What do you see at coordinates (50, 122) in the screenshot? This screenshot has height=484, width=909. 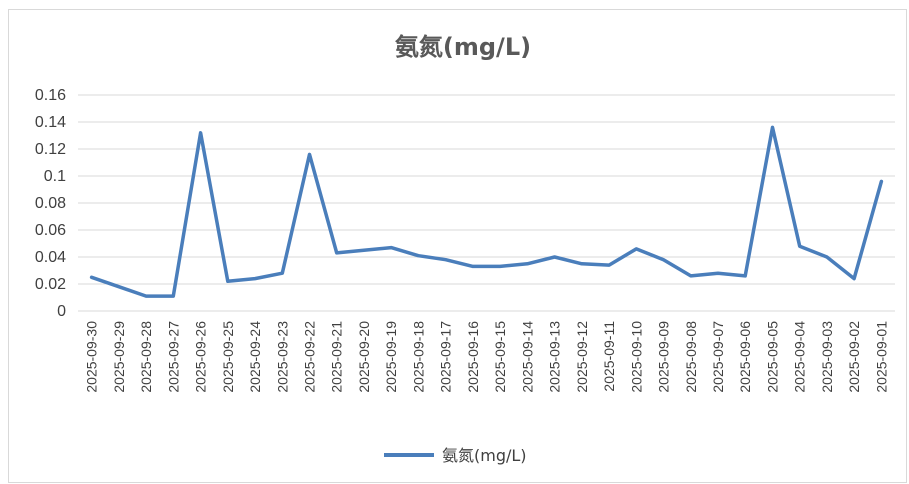 I see `y-tick-label: 0.14` at bounding box center [50, 122].